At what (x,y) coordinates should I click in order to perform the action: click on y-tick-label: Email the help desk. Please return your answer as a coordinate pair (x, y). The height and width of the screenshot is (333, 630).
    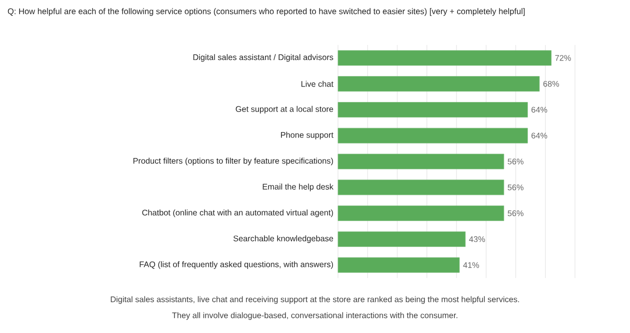
    Looking at the image, I should click on (298, 188).